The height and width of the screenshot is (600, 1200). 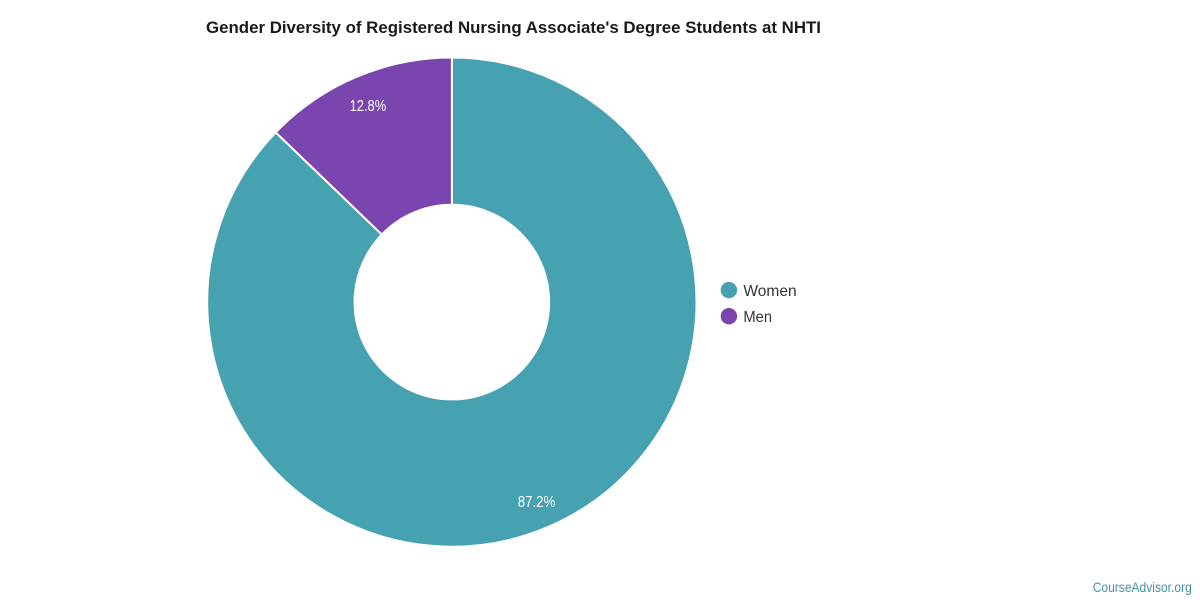 What do you see at coordinates (769, 291) in the screenshot?
I see `svg-text: Women` at bounding box center [769, 291].